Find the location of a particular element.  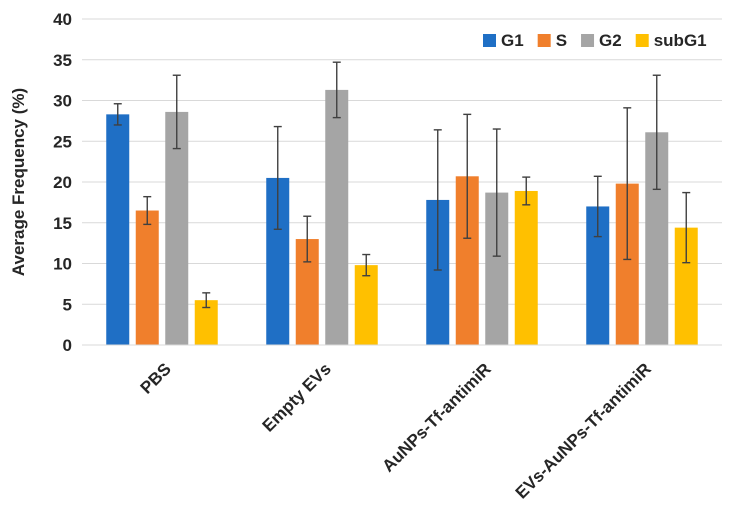

legend: G1 S G2 subG1 is located at coordinates (595, 40).